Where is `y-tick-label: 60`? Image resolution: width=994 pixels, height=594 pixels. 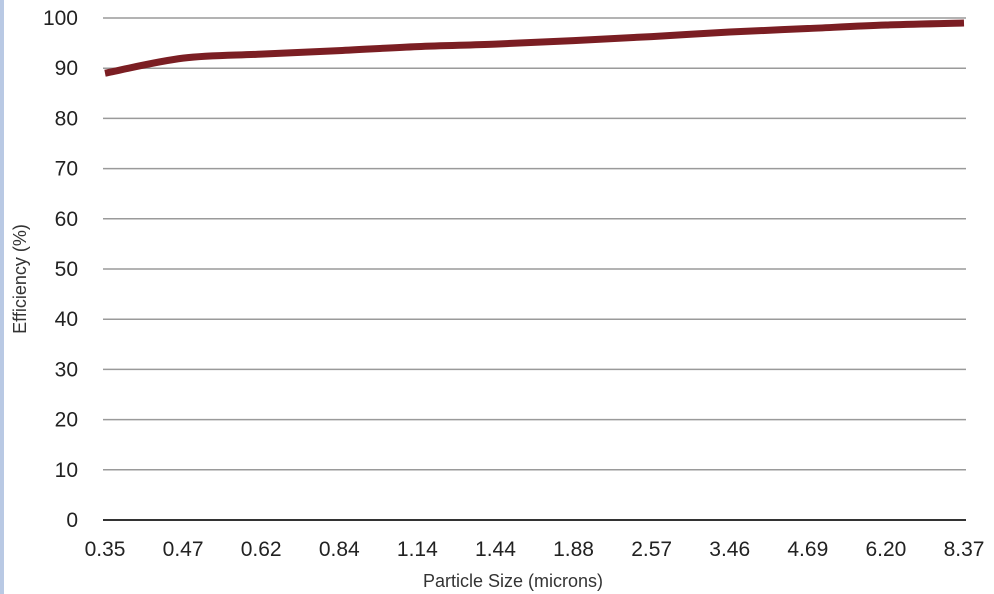
y-tick-label: 60 is located at coordinates (66, 219).